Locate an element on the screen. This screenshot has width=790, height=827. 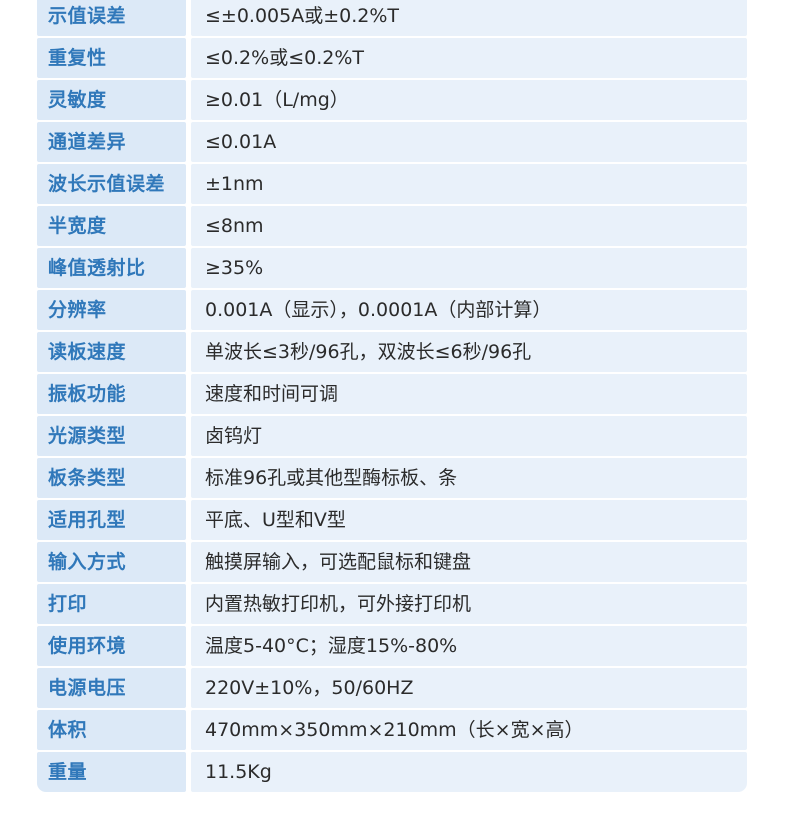
spec-label: 使用环境 is located at coordinates (111, 646).